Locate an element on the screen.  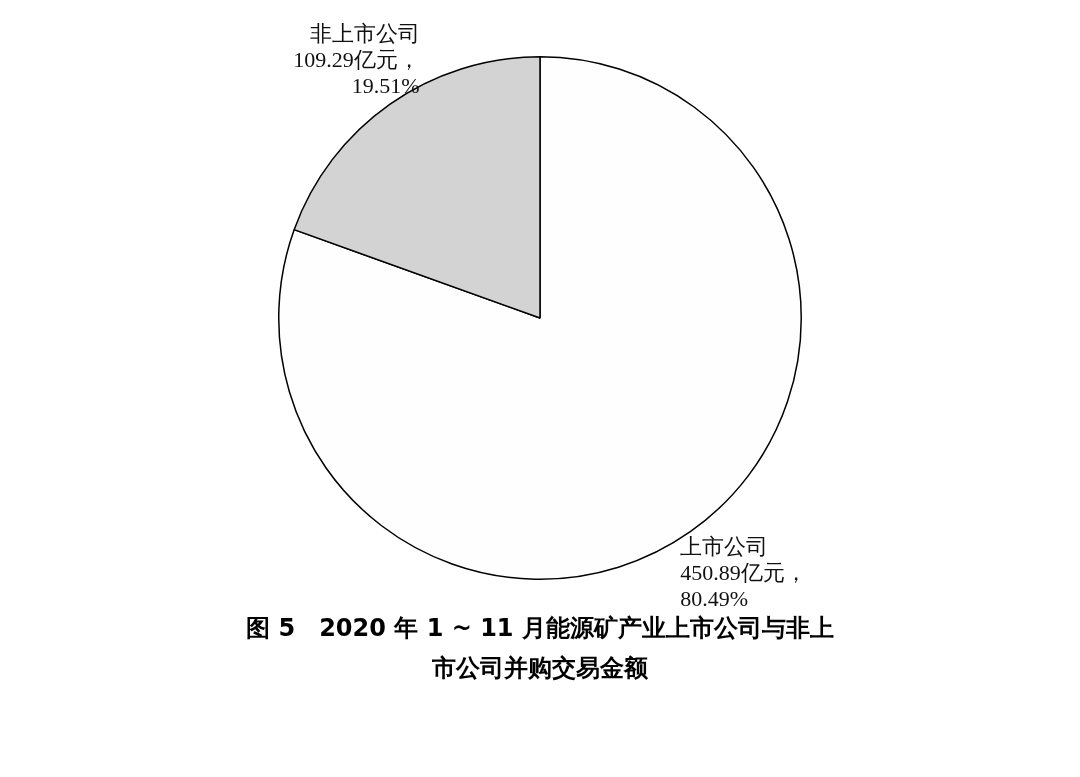
slice-label: 上市公司 is located at coordinates (724, 547).